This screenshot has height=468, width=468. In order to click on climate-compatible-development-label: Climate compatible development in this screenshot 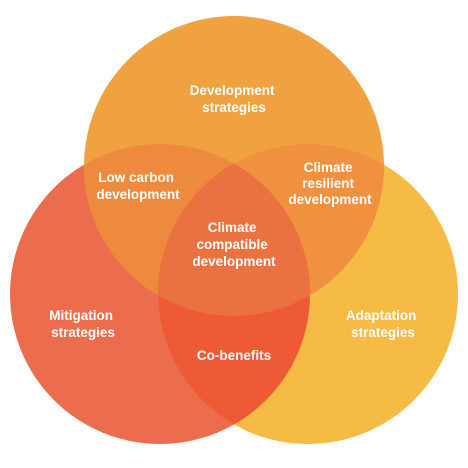, I will do `click(234, 244)`.